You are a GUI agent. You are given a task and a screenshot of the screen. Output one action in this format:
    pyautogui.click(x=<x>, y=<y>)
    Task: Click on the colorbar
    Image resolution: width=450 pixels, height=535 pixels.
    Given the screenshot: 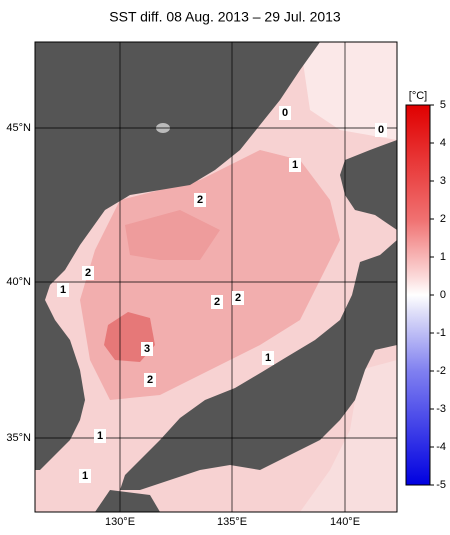 What is the action you would take?
    pyautogui.click(x=418, y=295)
    